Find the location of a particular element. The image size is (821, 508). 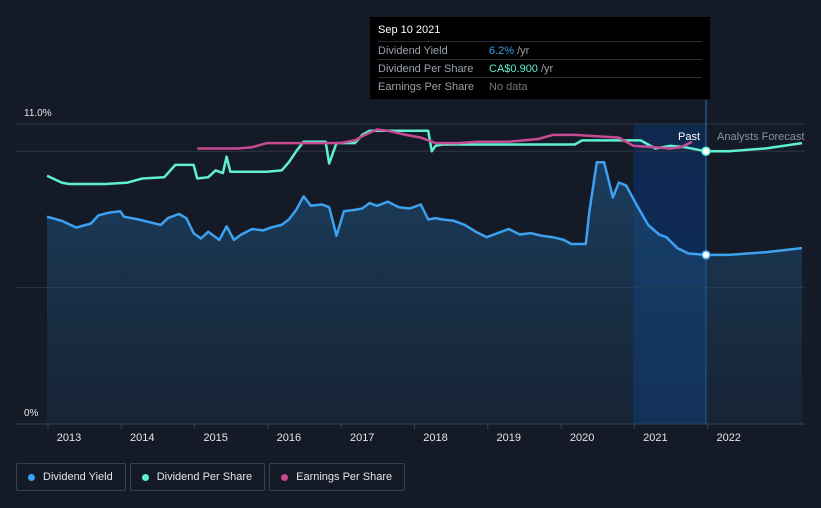

x-tick-label: 2013 is located at coordinates (69, 438).